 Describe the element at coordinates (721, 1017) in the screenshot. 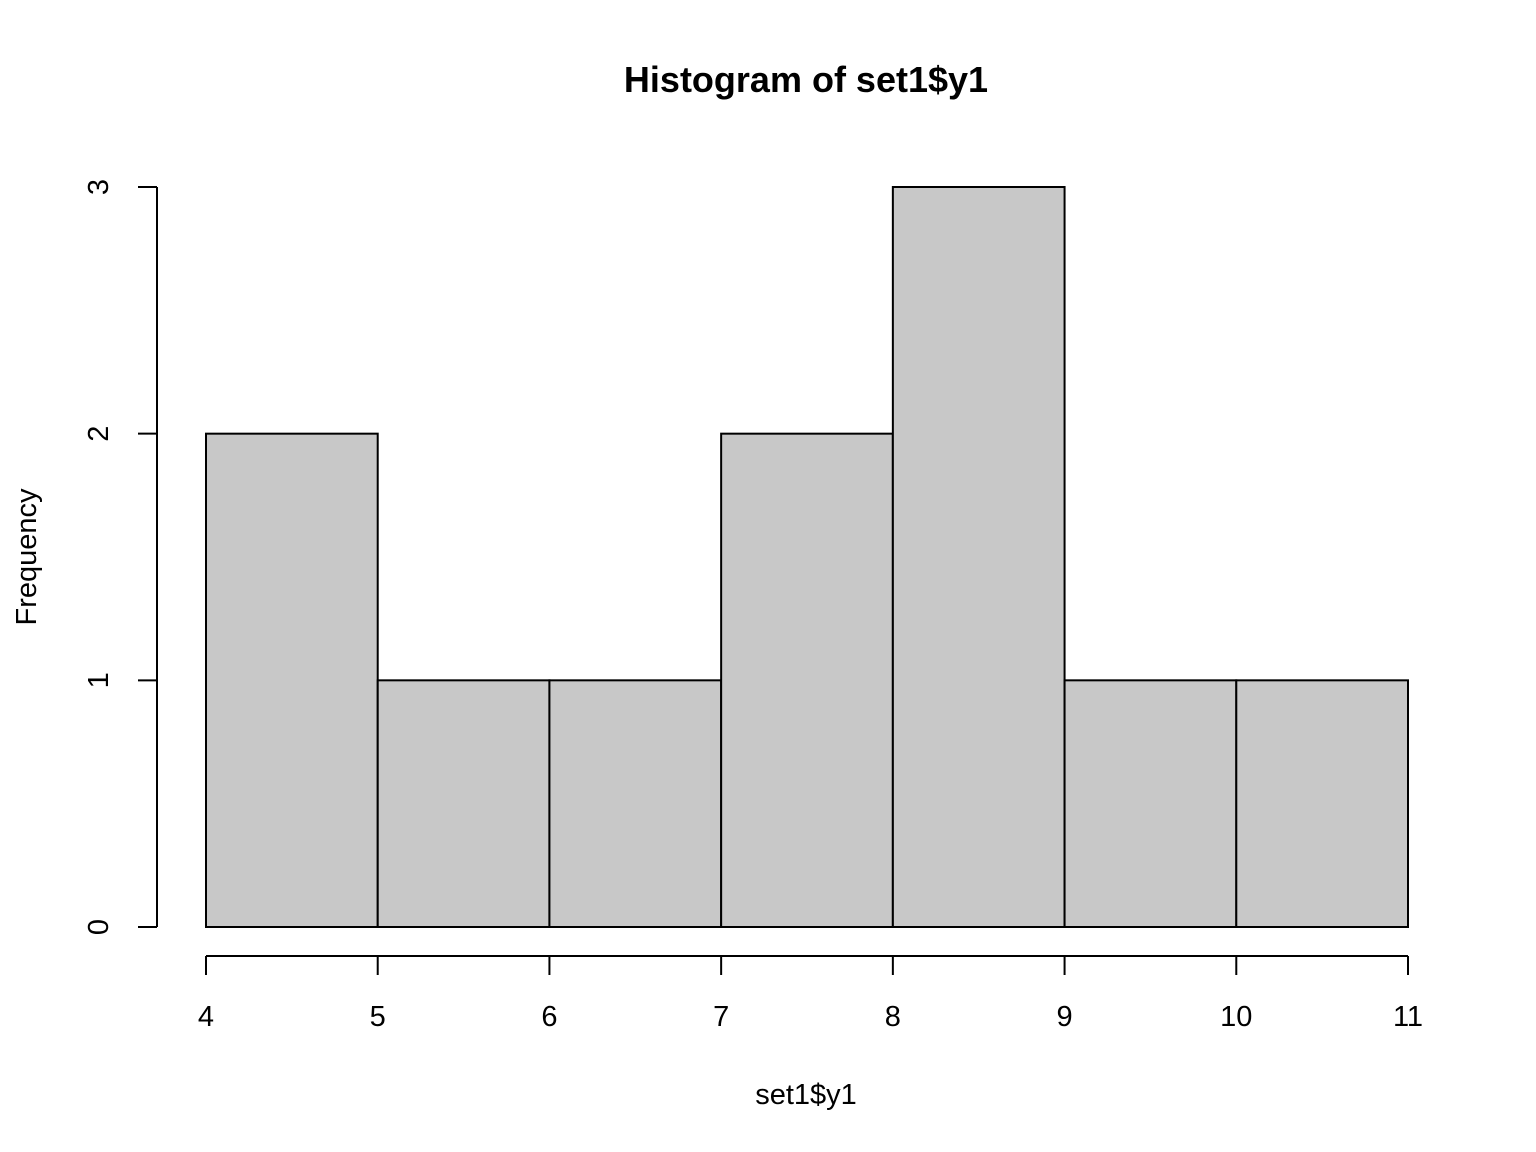

I see `x-tick-label: 7` at that location.